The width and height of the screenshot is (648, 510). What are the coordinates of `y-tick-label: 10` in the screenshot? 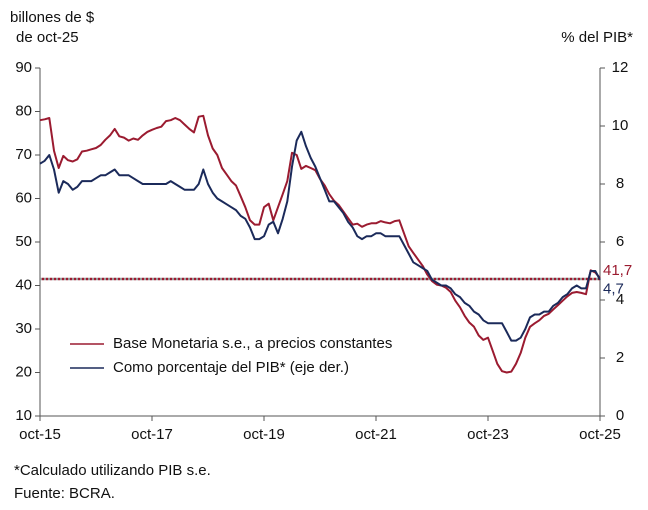 It's located at (23, 415).